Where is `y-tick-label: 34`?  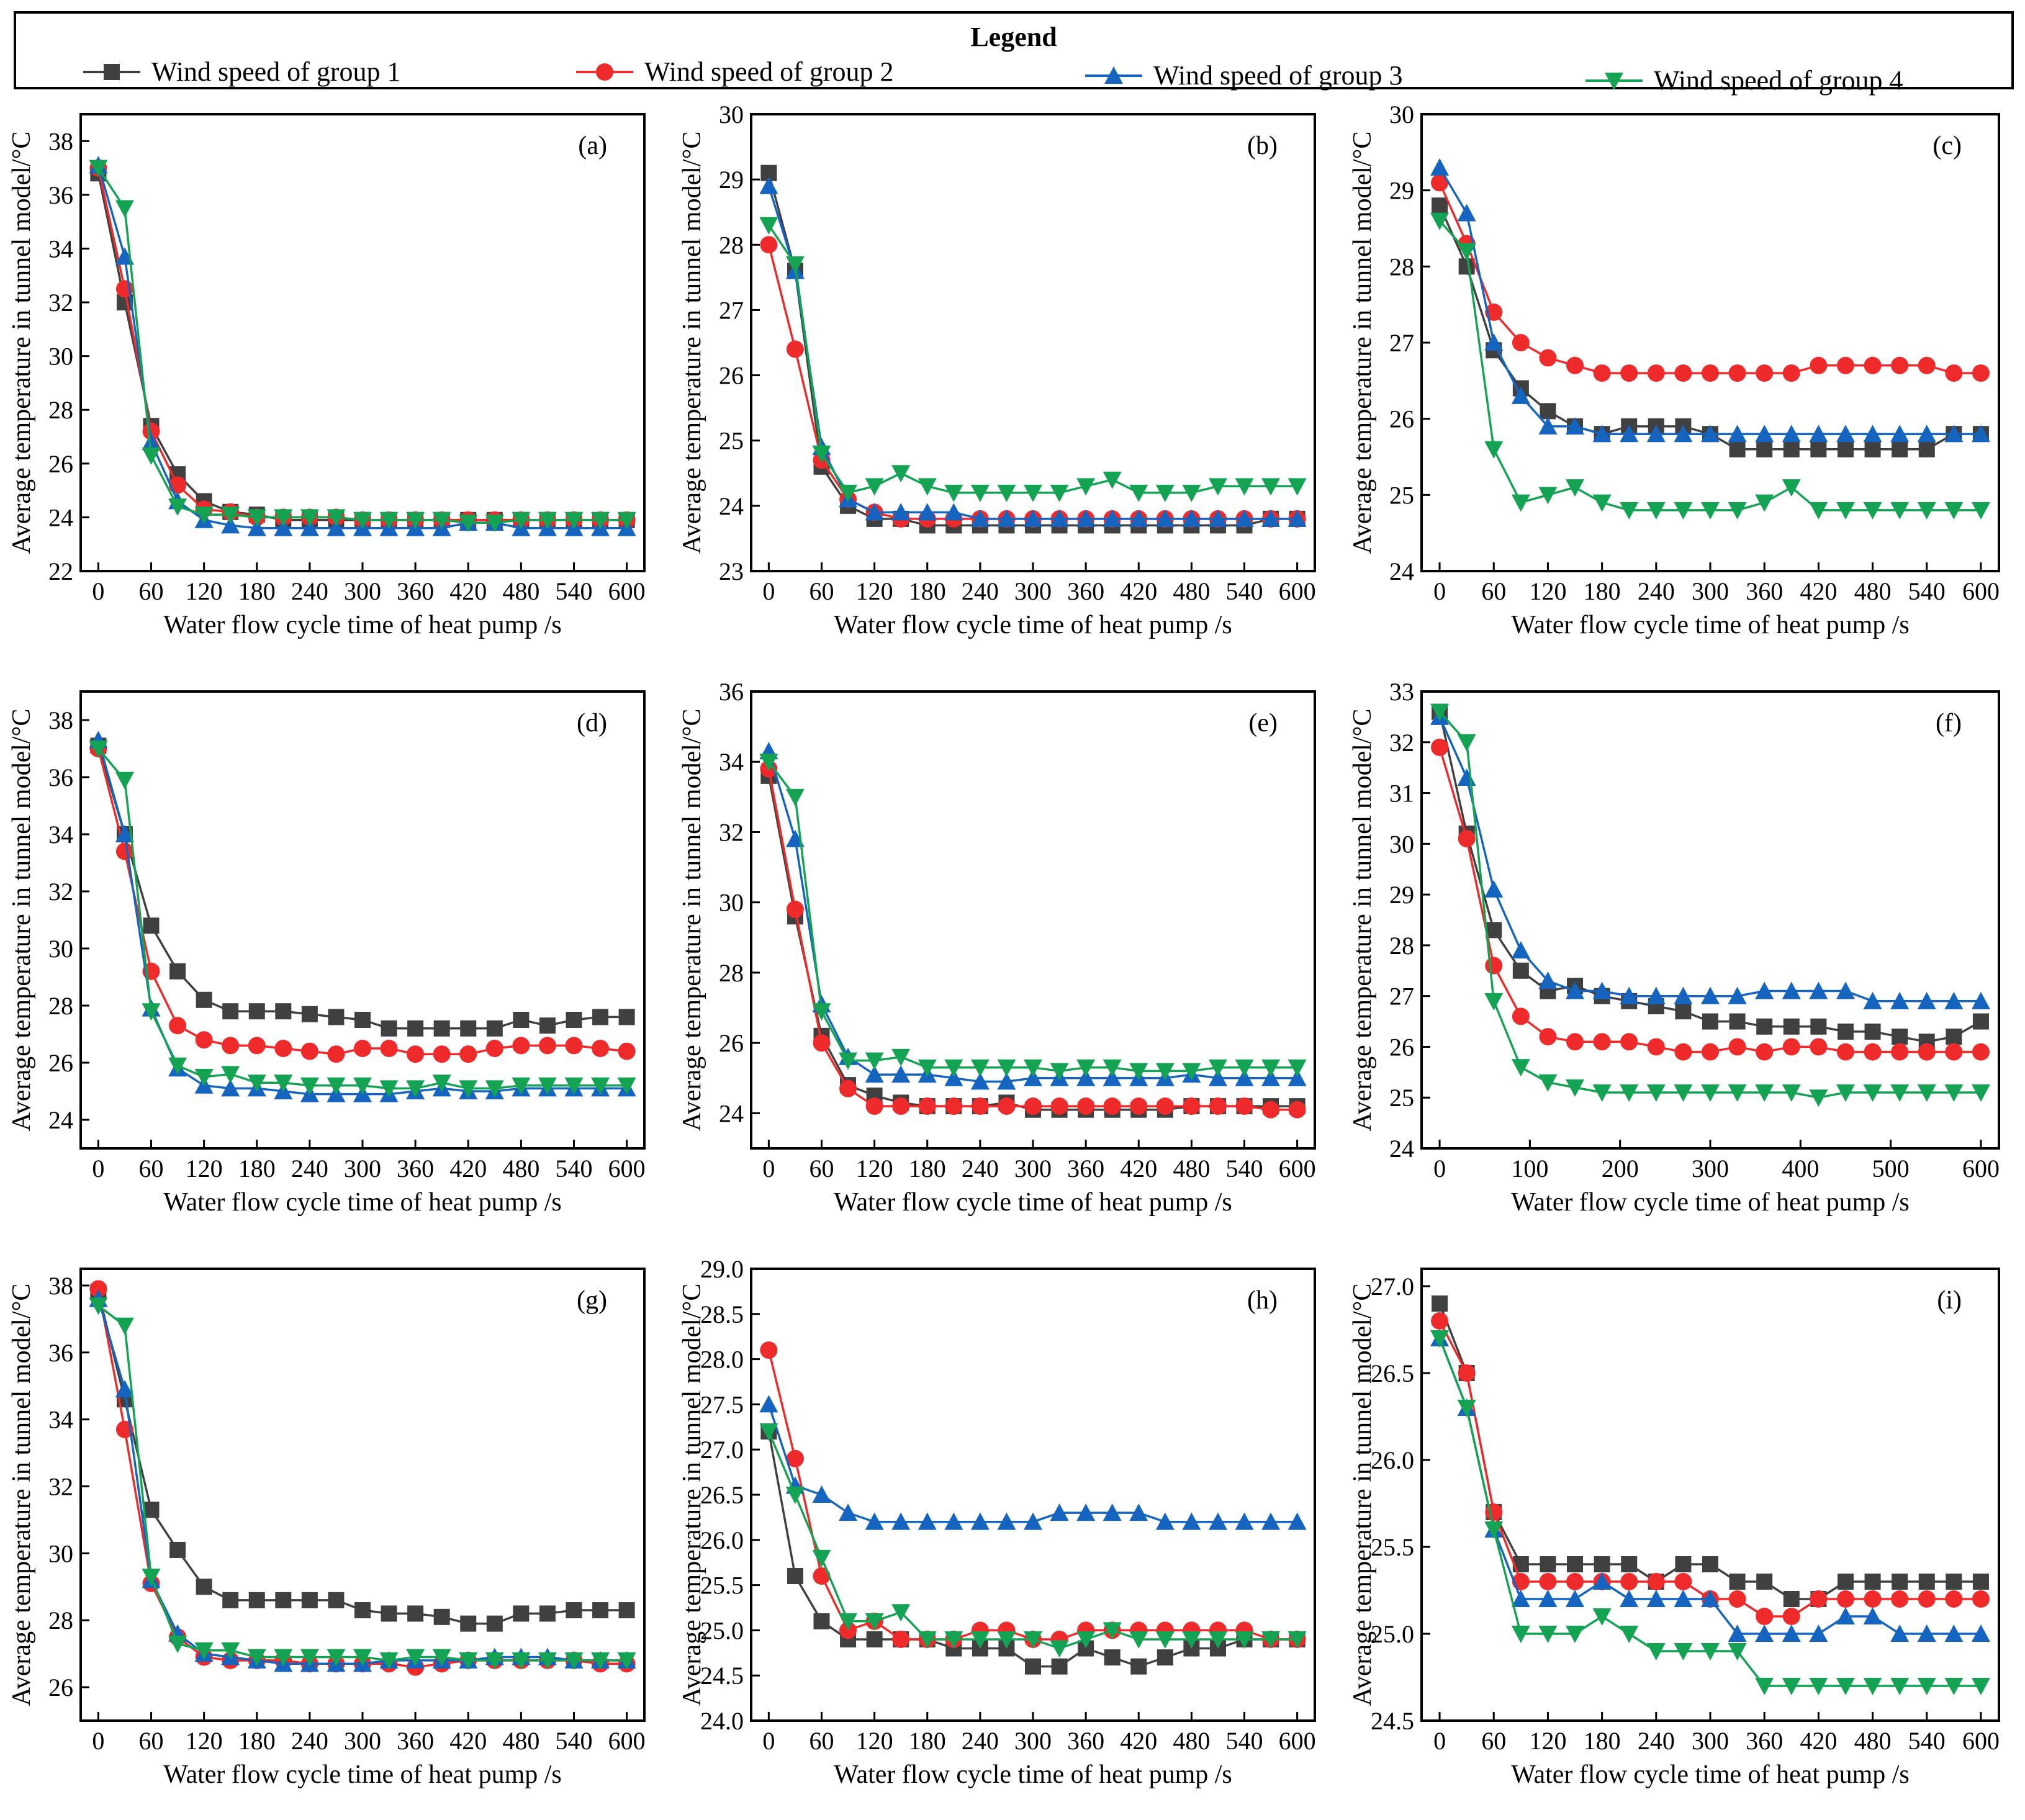
y-tick-label: 34 is located at coordinates (731, 762).